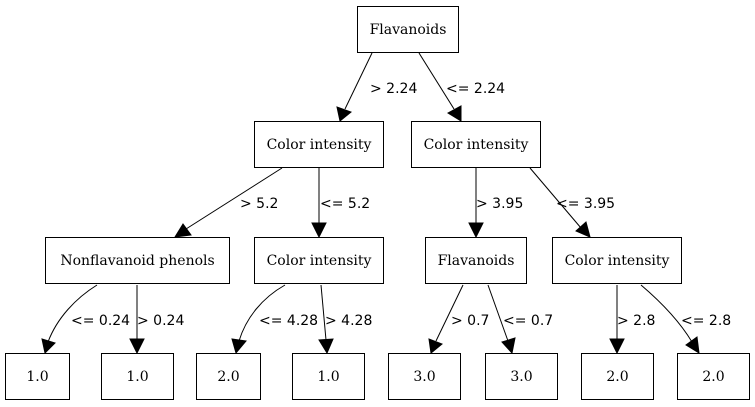 The image size is (755, 407). I want to click on edge-n5-n11: > 0.7, so click(458, 319).